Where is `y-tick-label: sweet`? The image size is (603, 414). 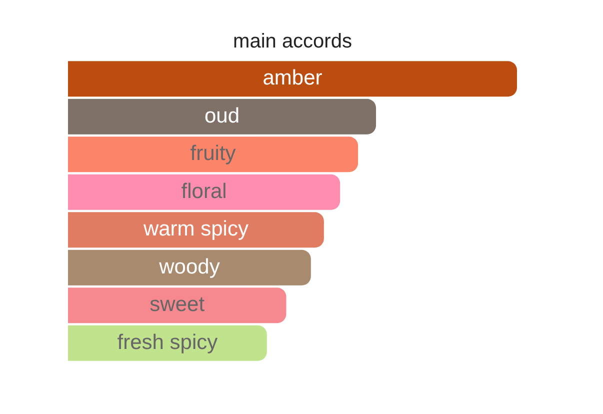 y-tick-label: sweet is located at coordinates (177, 304).